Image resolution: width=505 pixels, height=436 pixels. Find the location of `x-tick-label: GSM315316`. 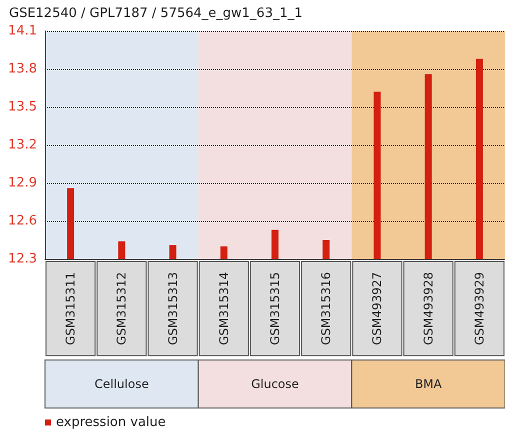

x-tick-label: GSM315316 is located at coordinates (326, 309).